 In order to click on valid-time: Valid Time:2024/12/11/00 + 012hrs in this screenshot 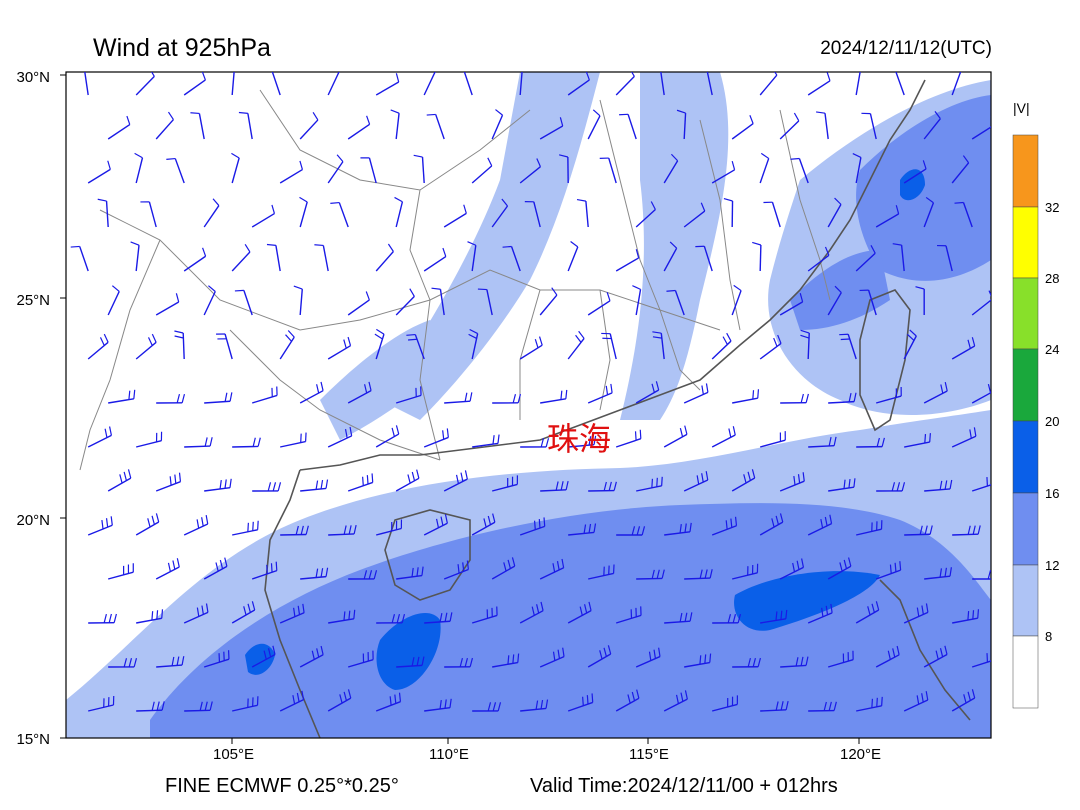, I will do `click(684, 786)`.